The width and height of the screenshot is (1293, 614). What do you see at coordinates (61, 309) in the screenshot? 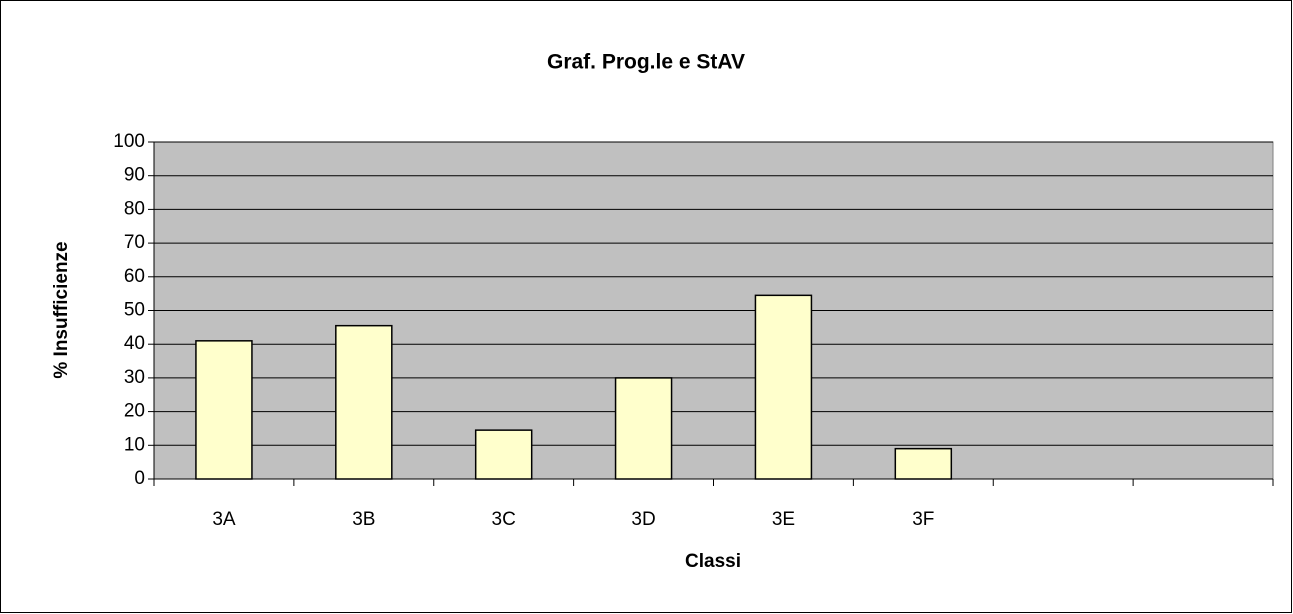
I see `y-axis-label: % Insufficienze` at bounding box center [61, 309].